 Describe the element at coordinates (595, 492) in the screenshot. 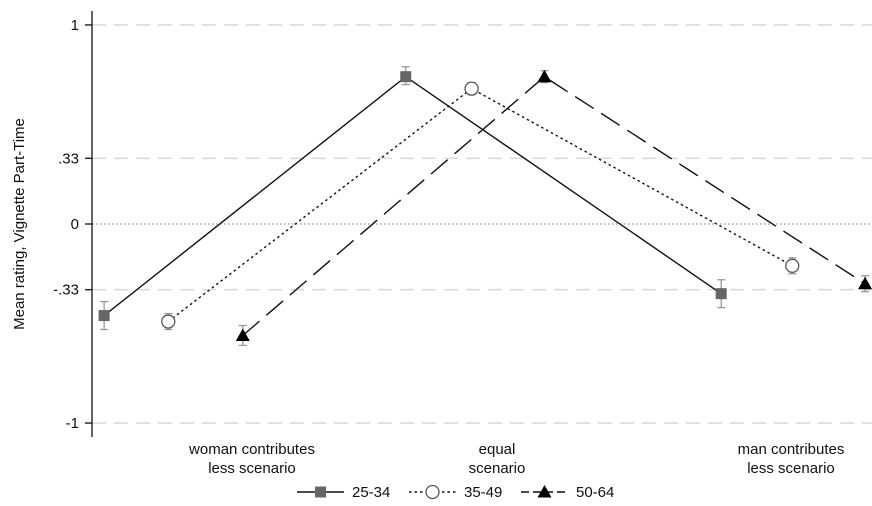

I see `legend-label: 50-64` at that location.